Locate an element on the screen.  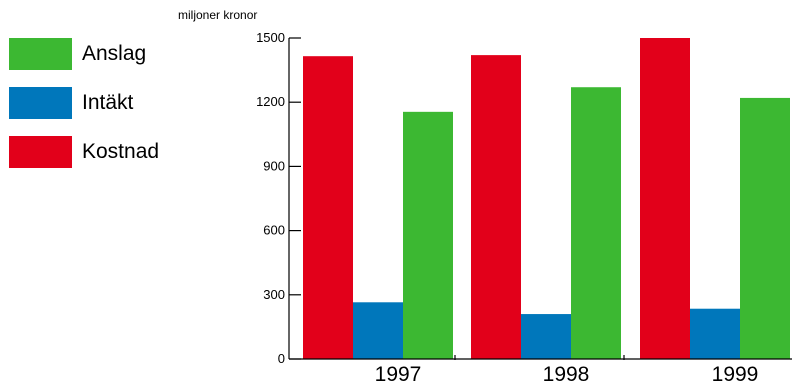
bar-intkt-1998 is located at coordinates (546, 336).